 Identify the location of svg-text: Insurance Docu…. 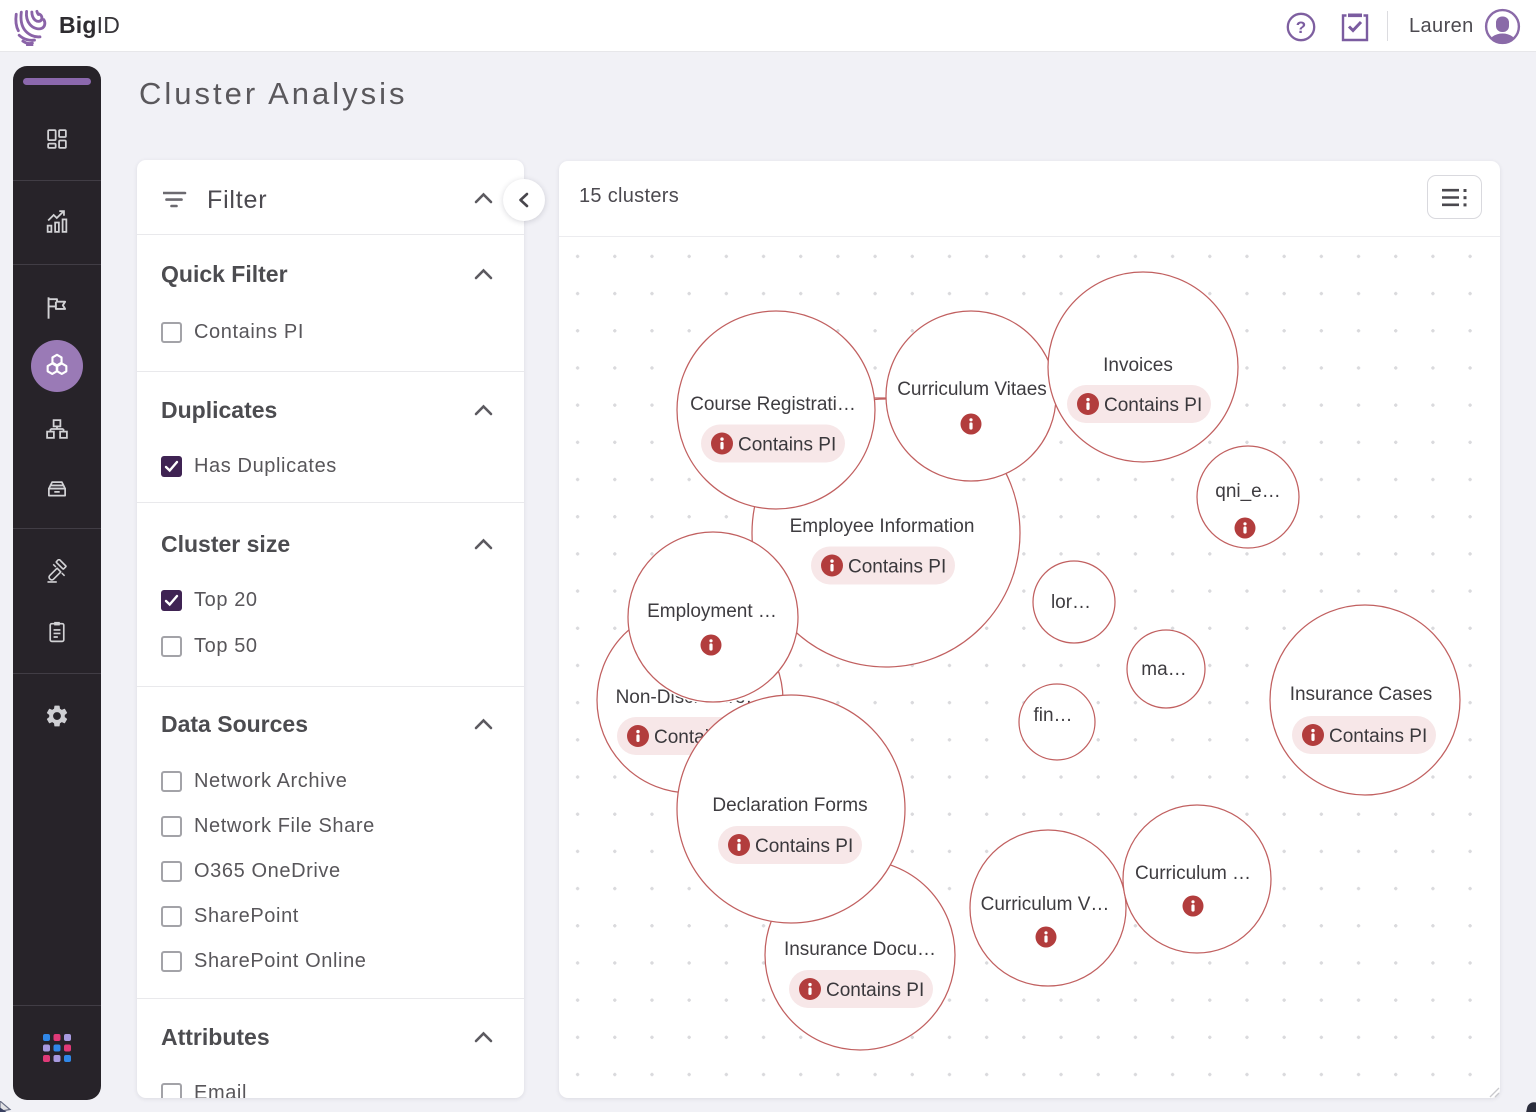
(860, 949).